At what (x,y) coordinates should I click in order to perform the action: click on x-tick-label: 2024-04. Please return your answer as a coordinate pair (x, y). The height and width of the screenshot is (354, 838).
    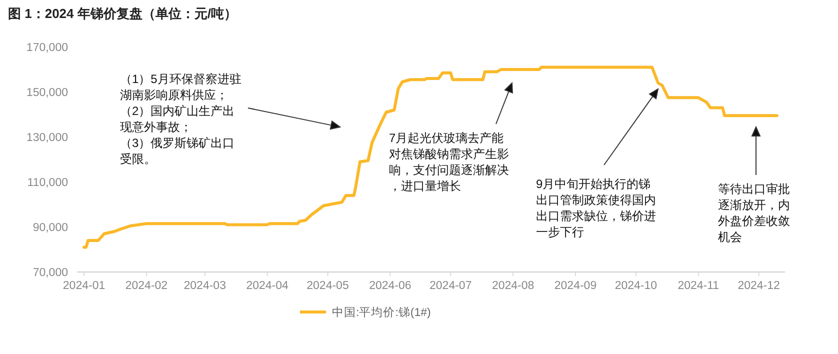
    Looking at the image, I should click on (268, 286).